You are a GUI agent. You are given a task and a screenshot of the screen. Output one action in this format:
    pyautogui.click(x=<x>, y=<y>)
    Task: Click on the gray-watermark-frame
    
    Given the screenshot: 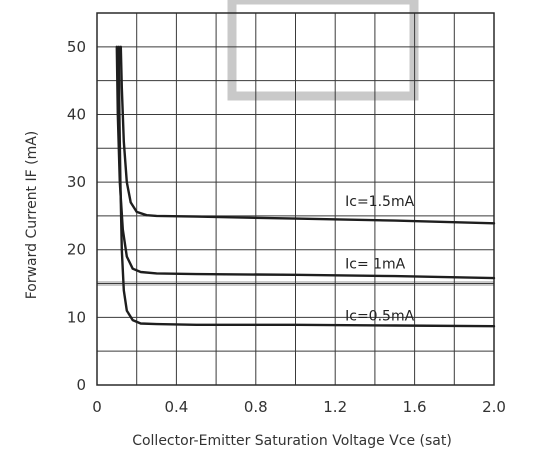 What is the action you would take?
    pyautogui.click(x=323, y=50)
    